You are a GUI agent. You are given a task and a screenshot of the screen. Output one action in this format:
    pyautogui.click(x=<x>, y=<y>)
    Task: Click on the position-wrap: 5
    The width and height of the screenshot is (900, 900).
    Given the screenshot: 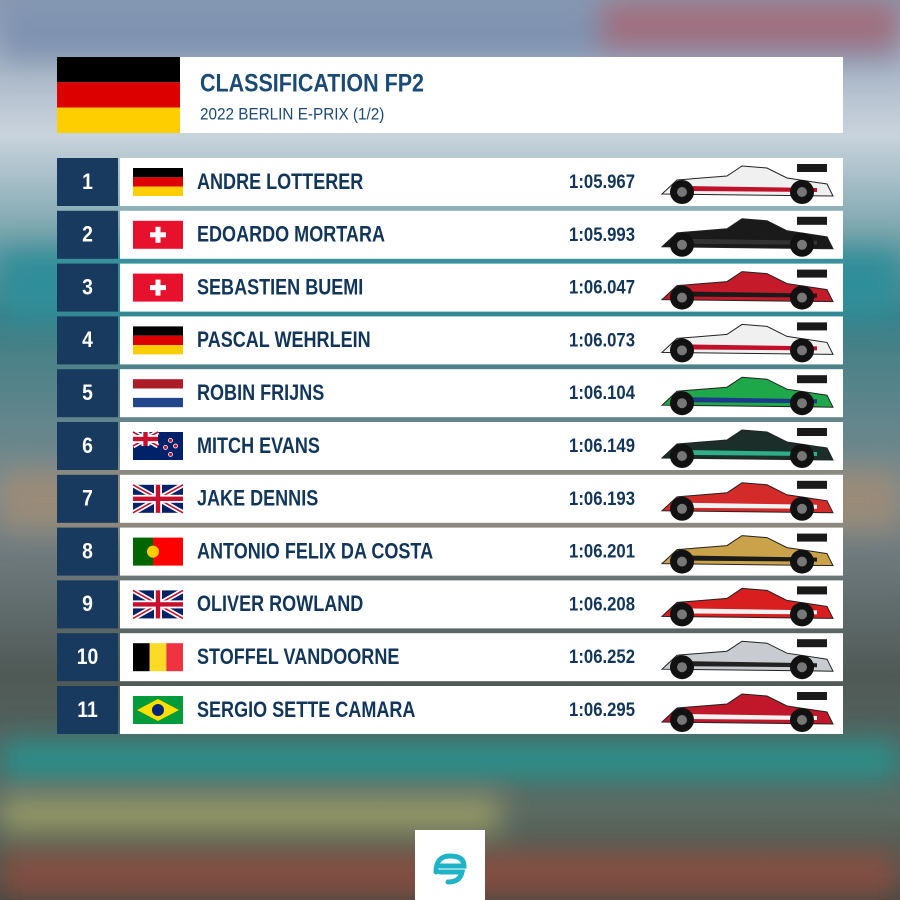 What is the action you would take?
    pyautogui.click(x=87, y=393)
    